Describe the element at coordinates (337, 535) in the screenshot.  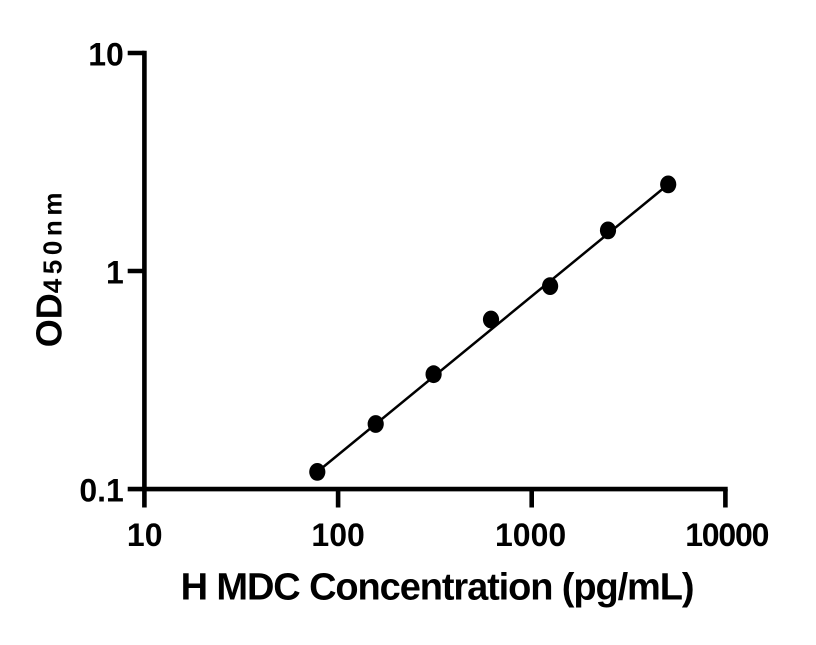
I see `svg-text: 100` at that location.